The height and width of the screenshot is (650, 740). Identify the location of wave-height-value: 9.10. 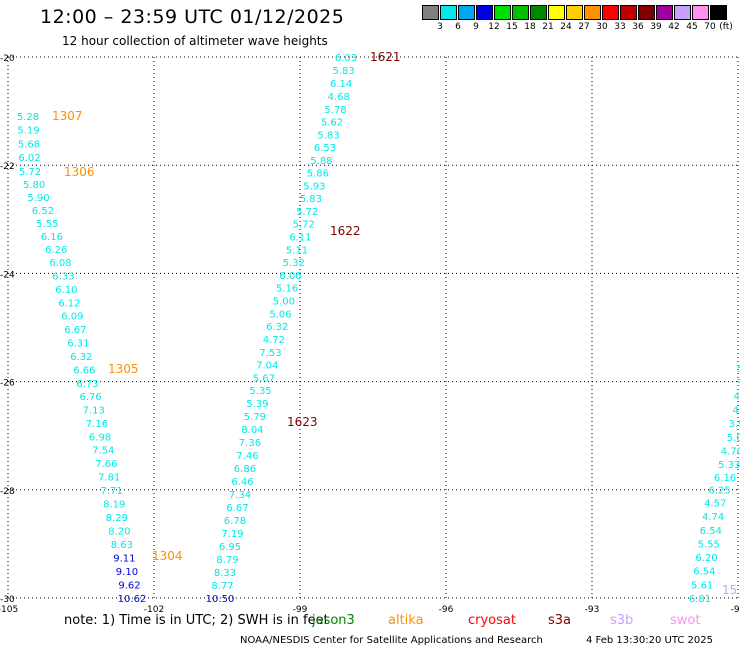
(127, 572).